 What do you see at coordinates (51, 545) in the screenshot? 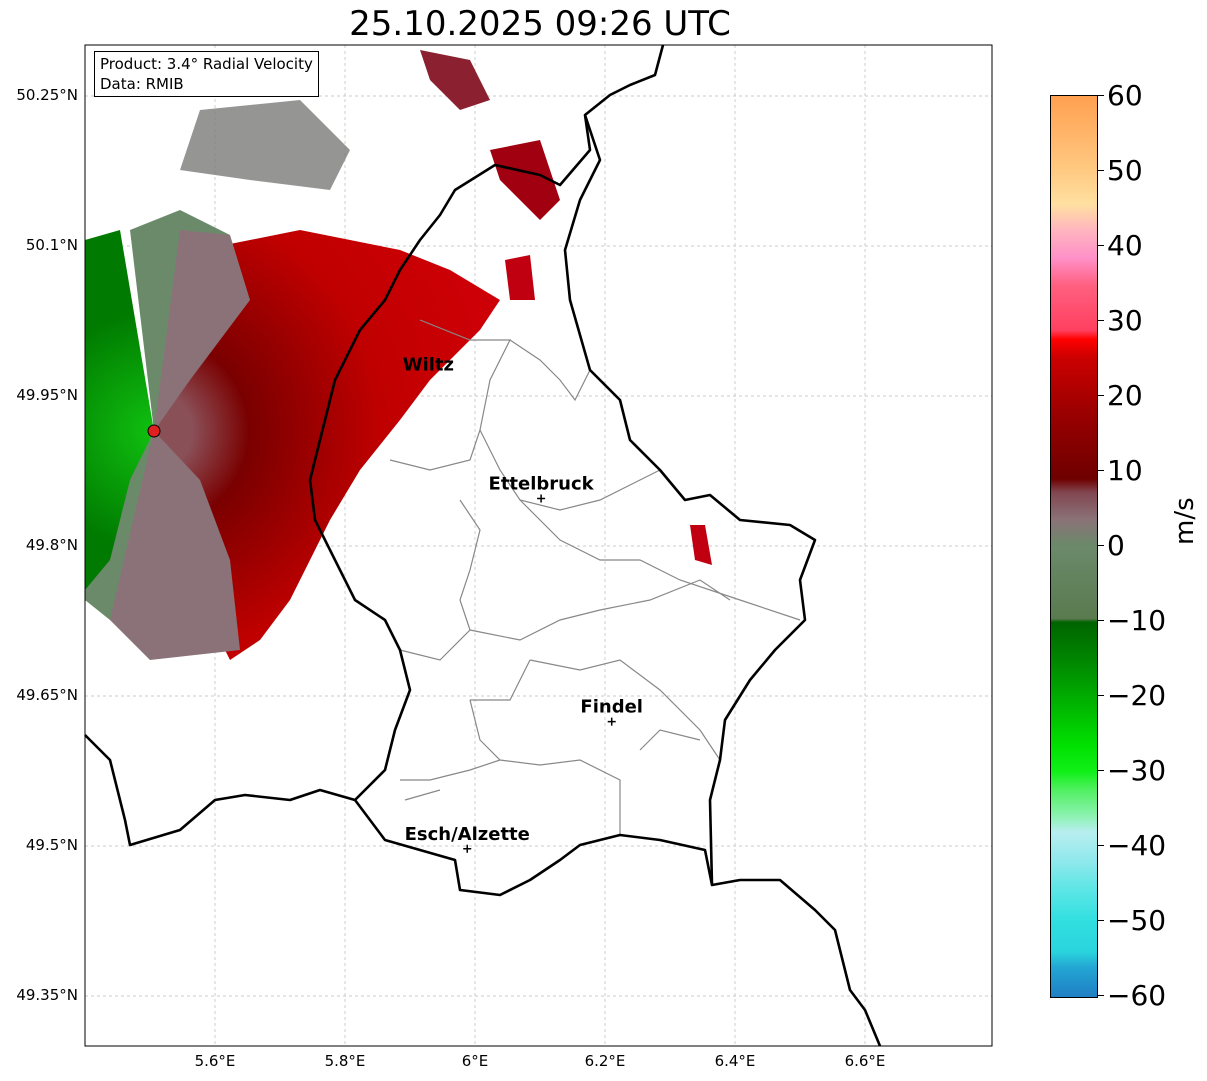
I see `lat-tick: 49.8°N` at bounding box center [51, 545].